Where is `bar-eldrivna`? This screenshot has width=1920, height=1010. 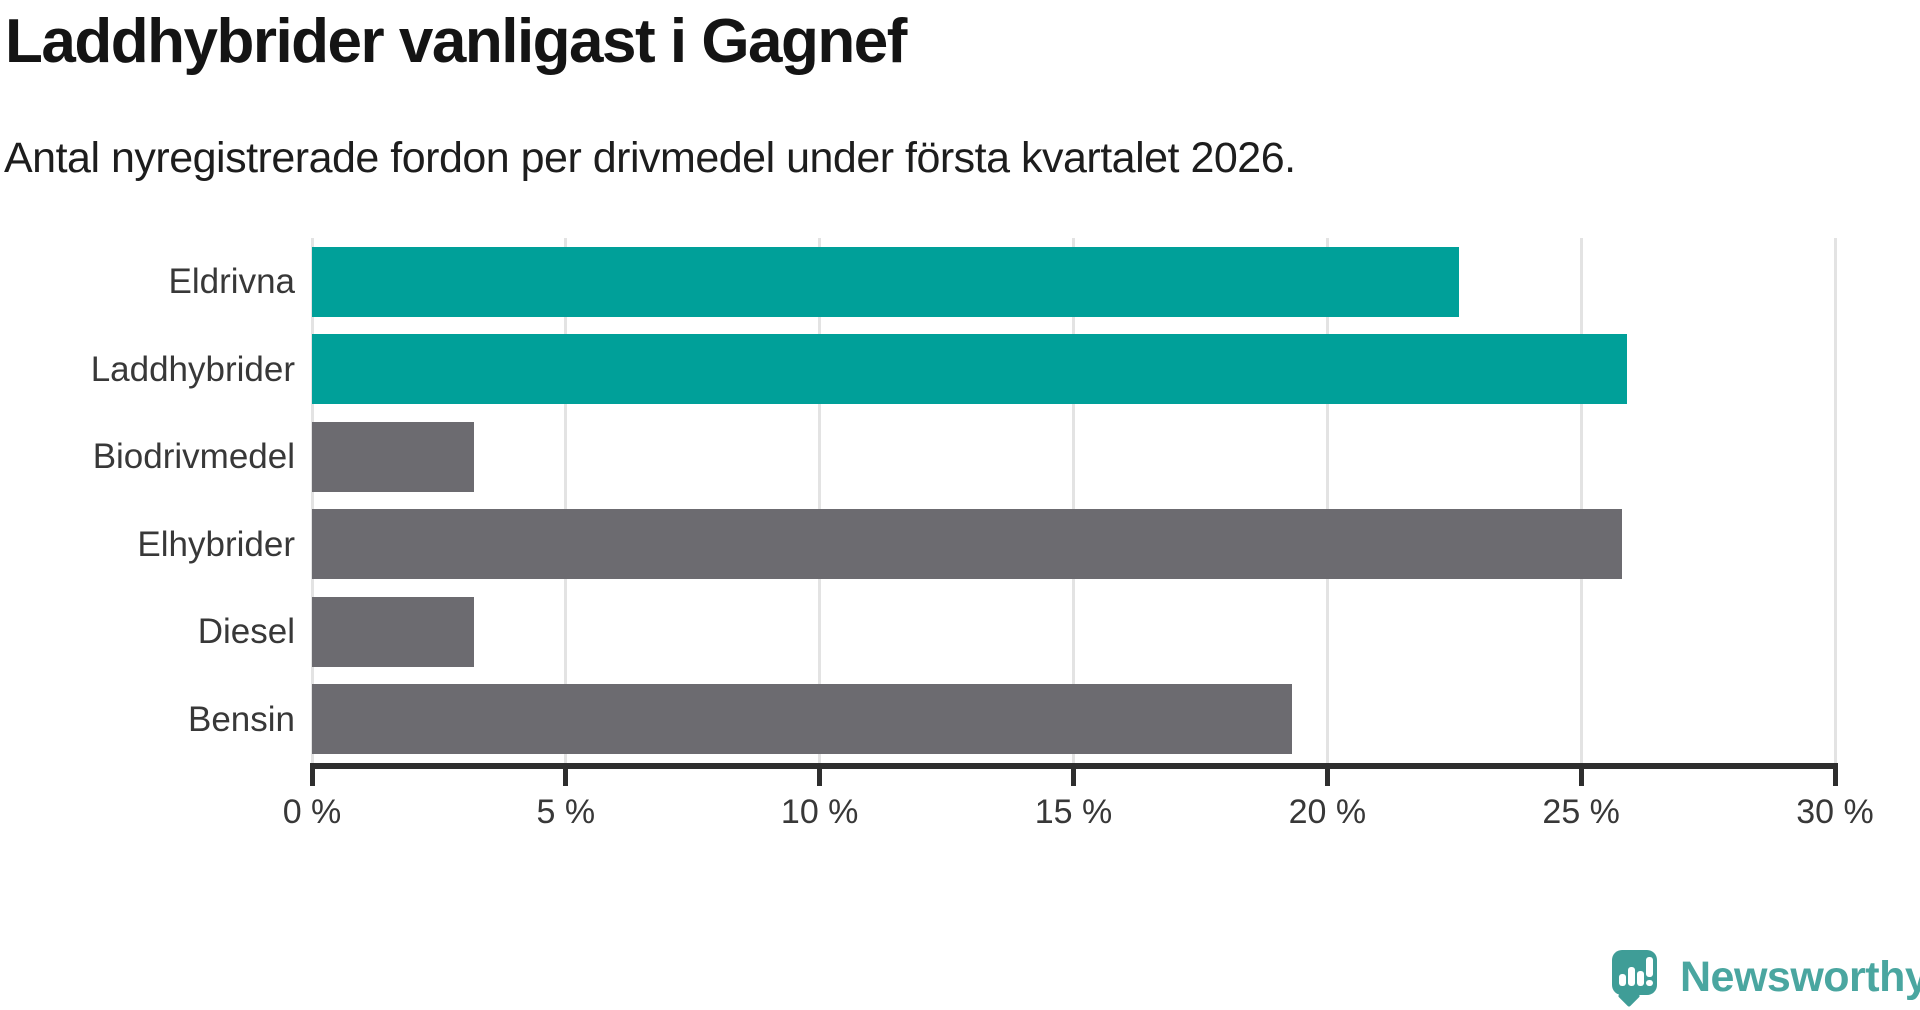 bar-eldrivna is located at coordinates (886, 281).